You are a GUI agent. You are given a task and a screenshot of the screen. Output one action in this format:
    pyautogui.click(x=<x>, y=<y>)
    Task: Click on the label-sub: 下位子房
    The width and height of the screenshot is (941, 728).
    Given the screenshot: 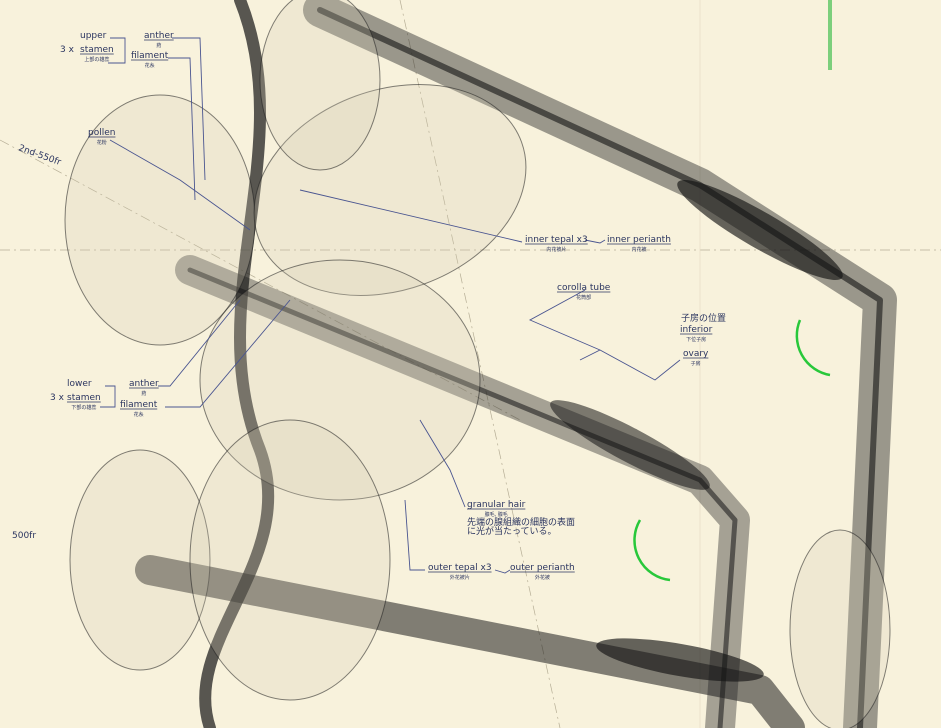 What is the action you would take?
    pyautogui.click(x=696, y=339)
    